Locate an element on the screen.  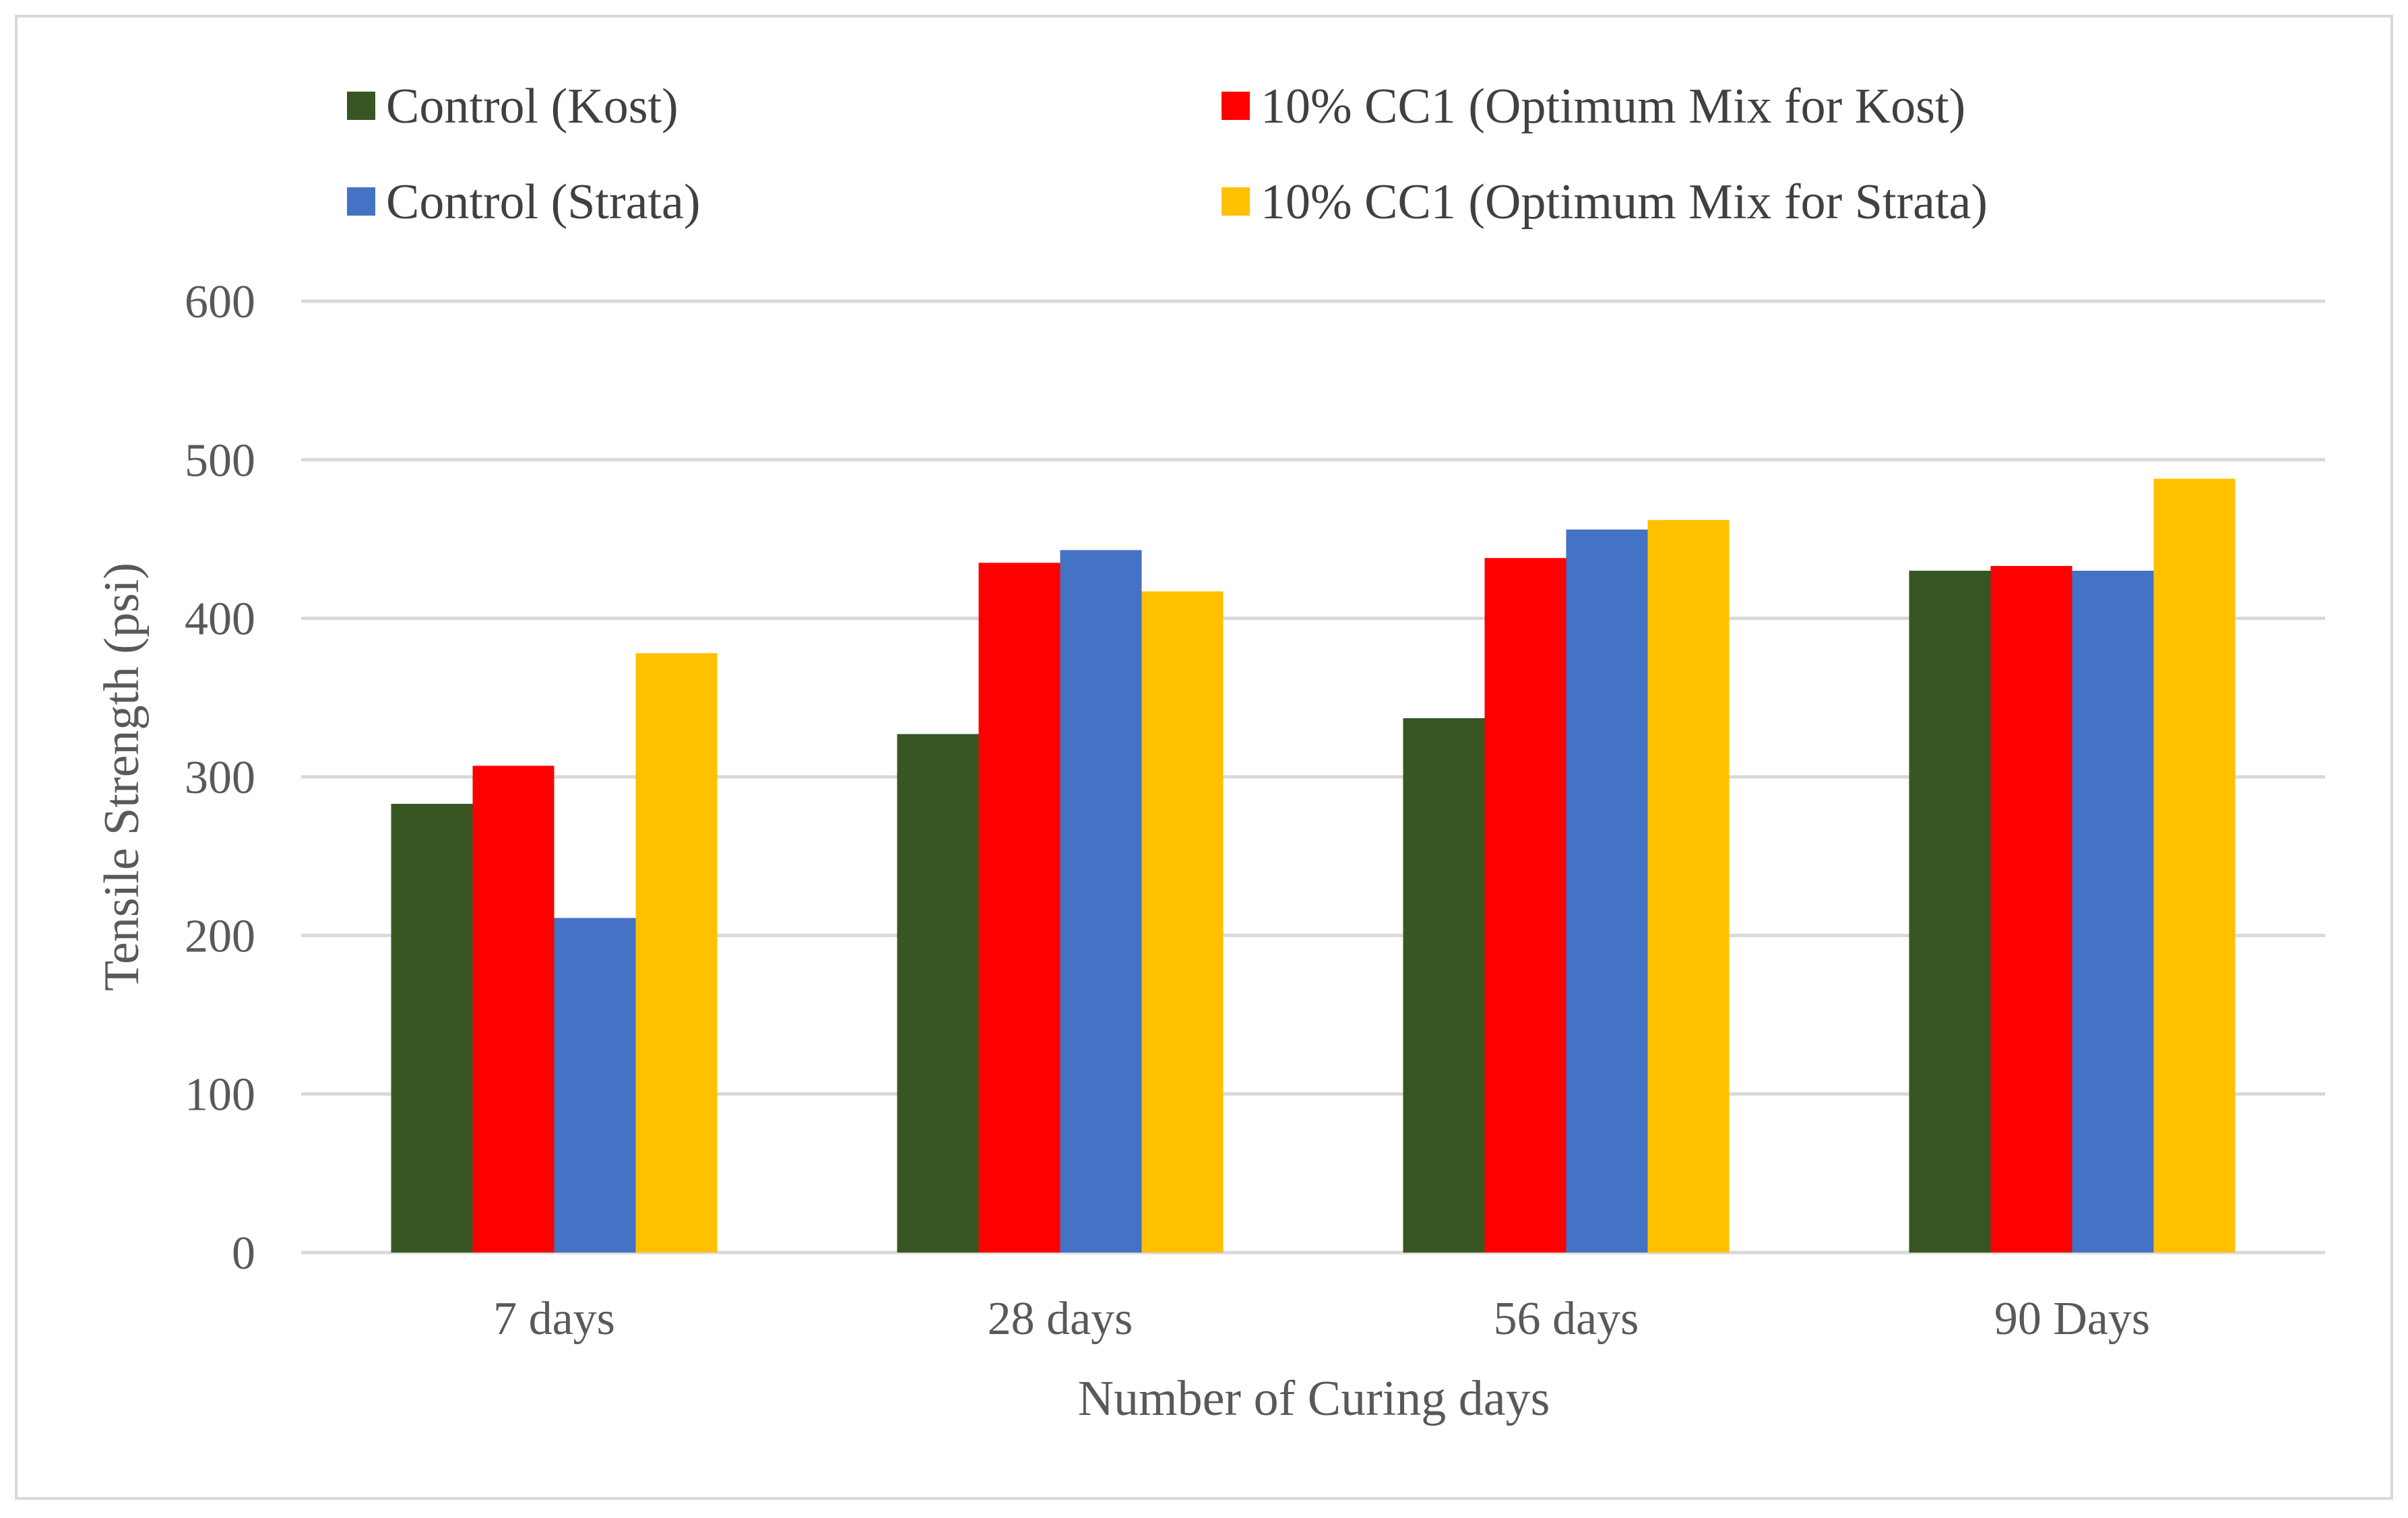
x-tick-label: 56 days is located at coordinates (1566, 1319).